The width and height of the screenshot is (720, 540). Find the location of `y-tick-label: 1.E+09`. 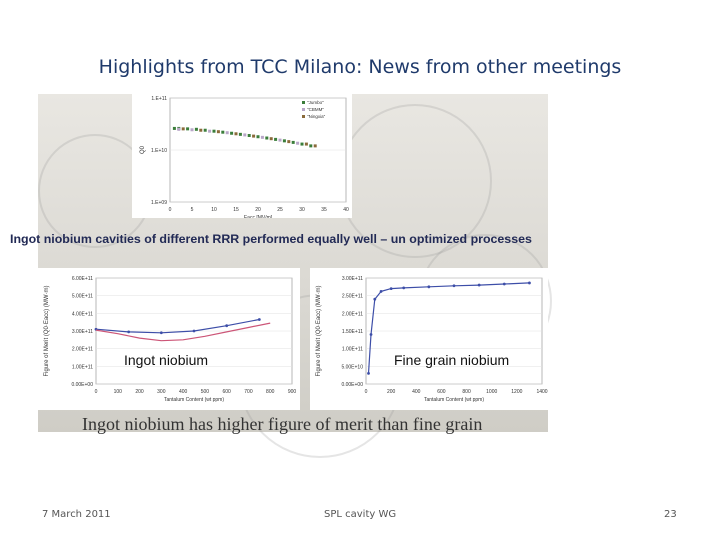

y-tick-label: 1.E+09 is located at coordinates (159, 203).